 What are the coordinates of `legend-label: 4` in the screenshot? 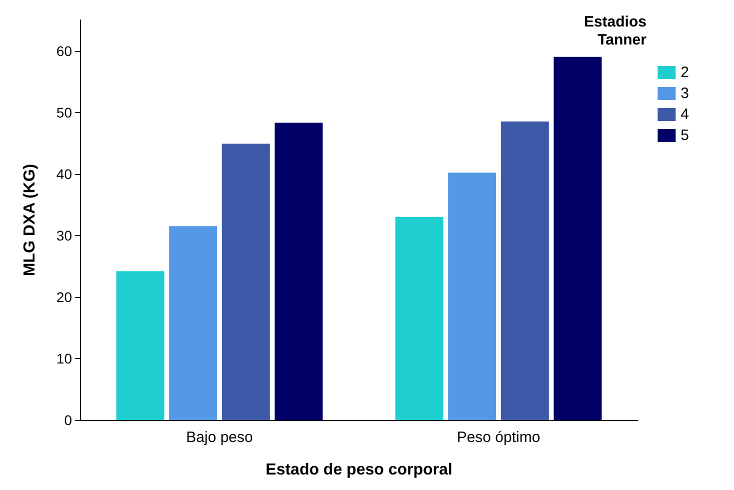 It's located at (684, 114).